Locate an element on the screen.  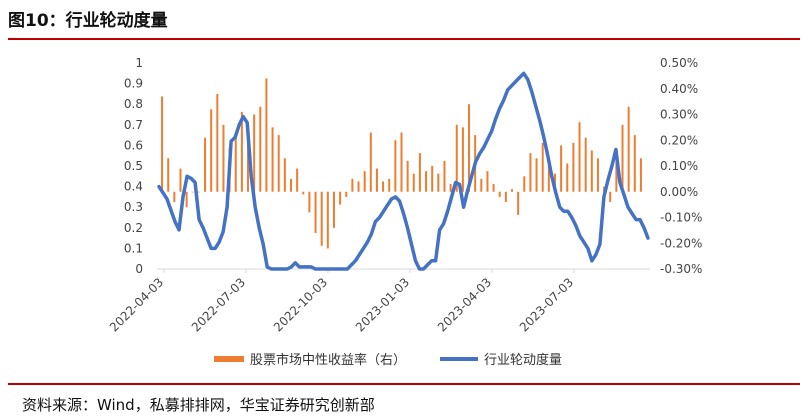
chart-legend: 股票市场中性收益率（右） 行业轮动度量 is located at coordinates (388, 360).